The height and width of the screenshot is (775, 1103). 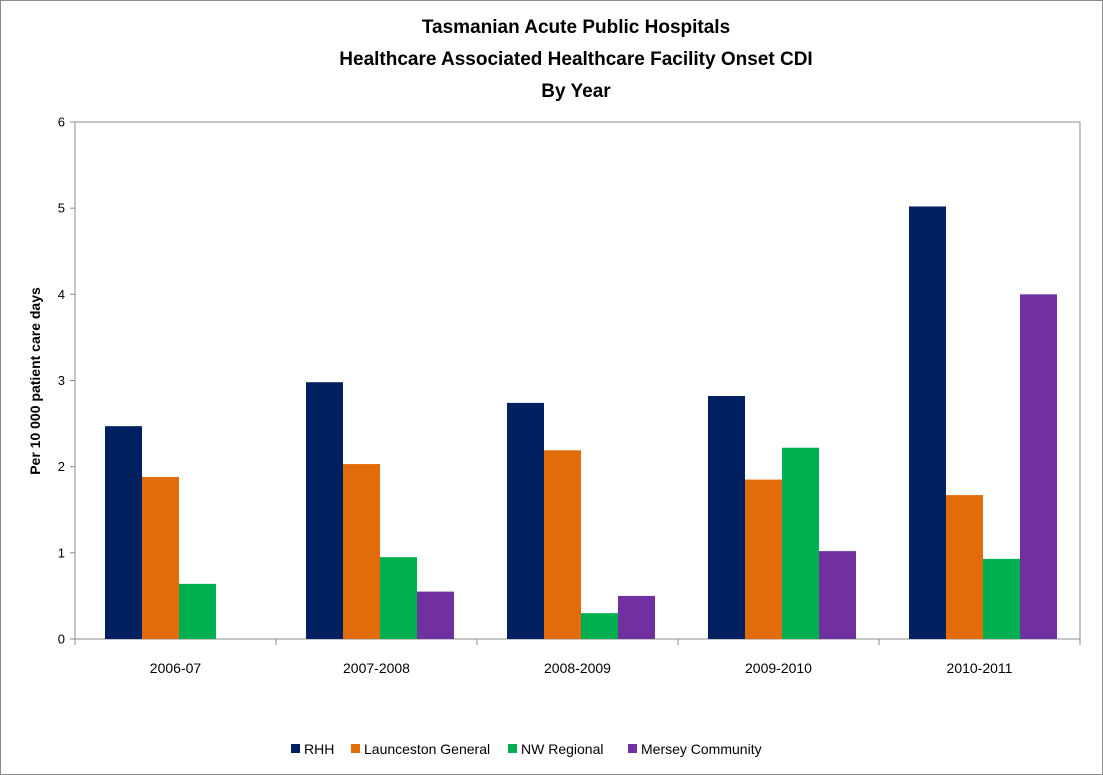 I want to click on legend-item: Mersey Community, so click(x=695, y=749).